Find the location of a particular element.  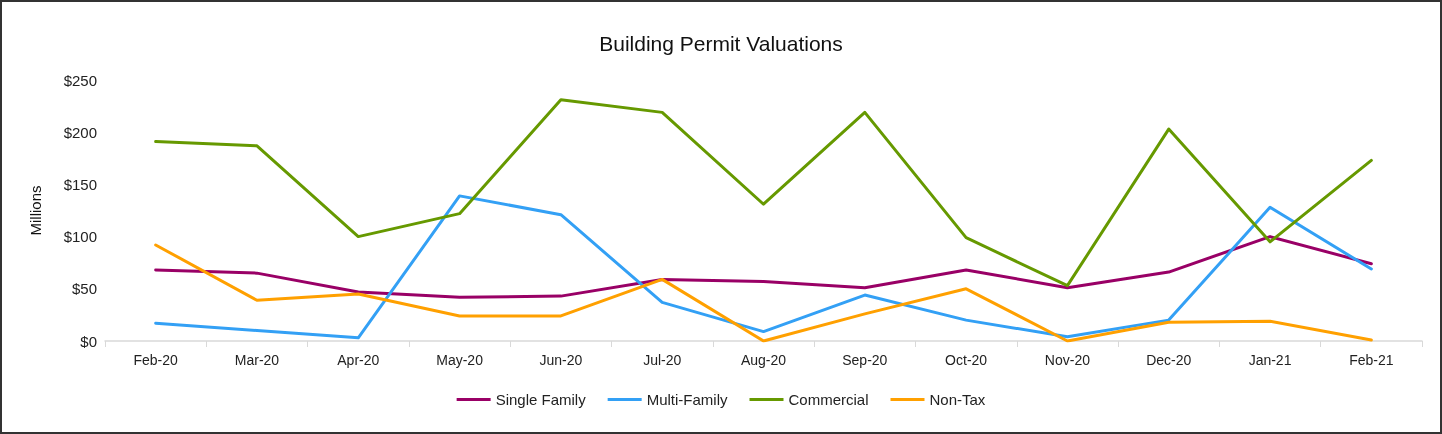

legend-label: Multi-Family is located at coordinates (687, 399).